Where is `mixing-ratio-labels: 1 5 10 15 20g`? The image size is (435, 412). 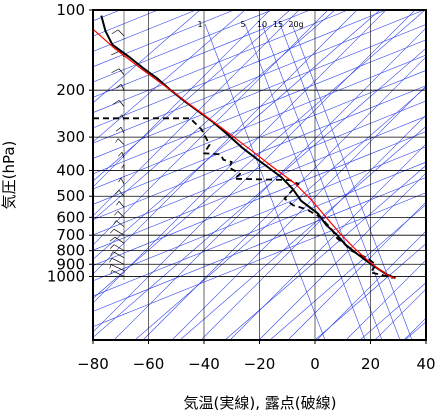
mixing-ratio-labels: 1 5 10 15 20g is located at coordinates (250, 24).